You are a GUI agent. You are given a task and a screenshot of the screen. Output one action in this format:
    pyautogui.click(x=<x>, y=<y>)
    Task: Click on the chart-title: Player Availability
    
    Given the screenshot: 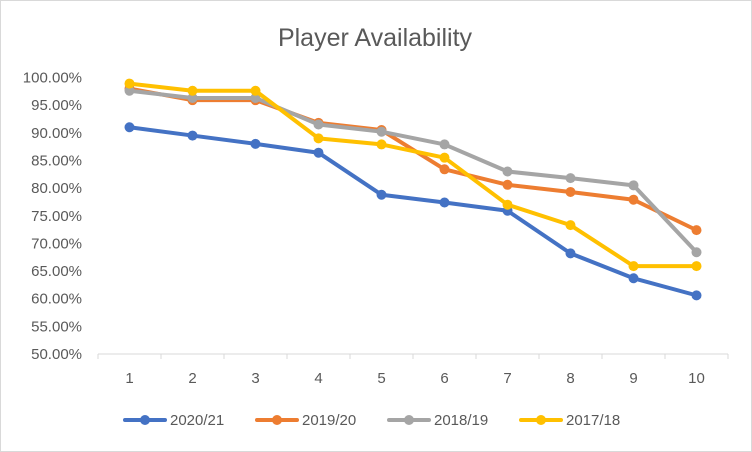 What is the action you would take?
    pyautogui.click(x=375, y=38)
    